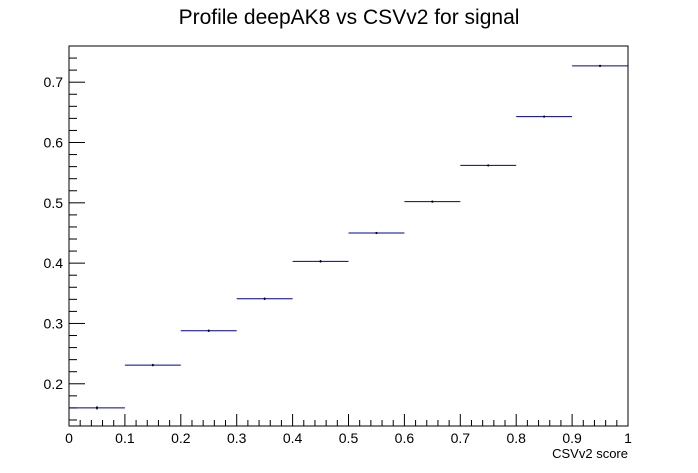 The image size is (698, 473). What do you see at coordinates (64, 233) in the screenshot?
I see `y-axis: 0.2 0.3 0.4 0.5 0.6 0.7` at bounding box center [64, 233].